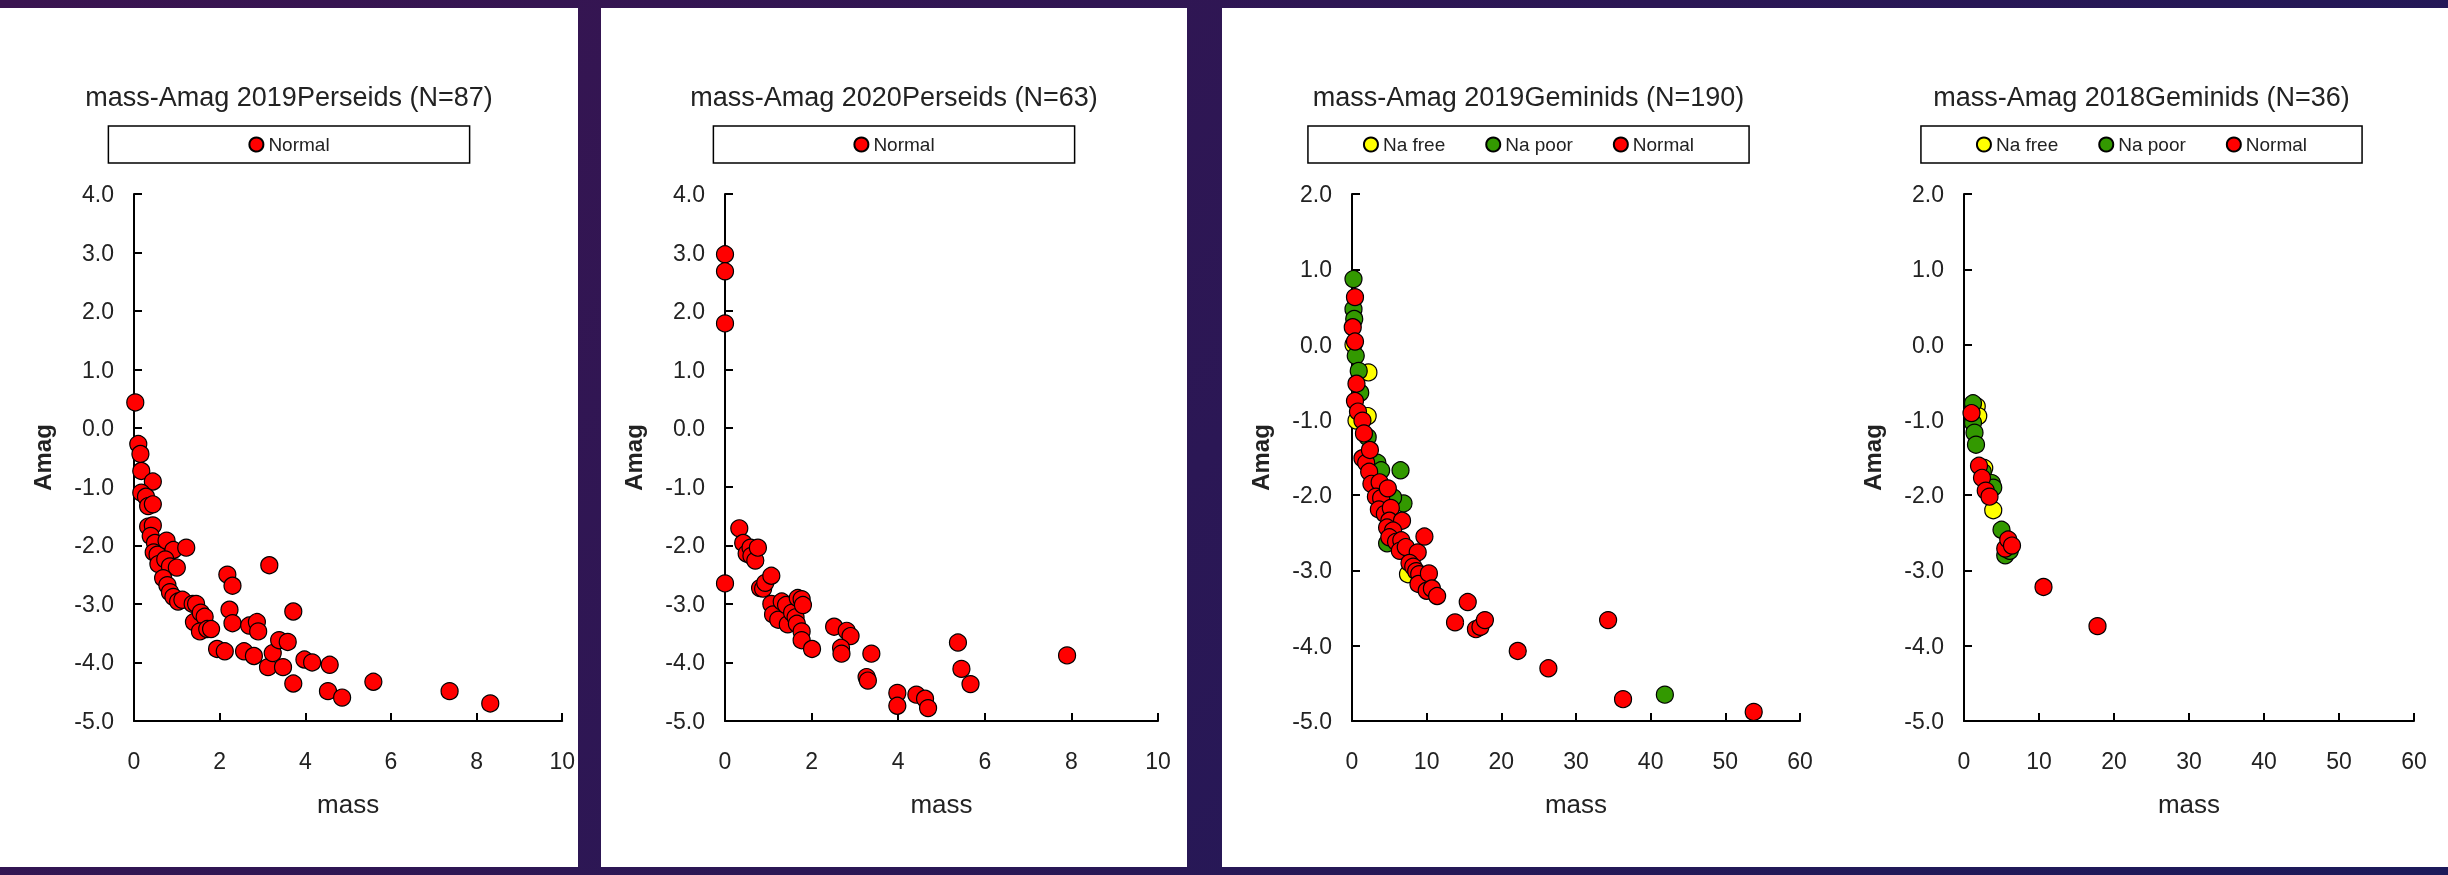 Image resolution: width=2448 pixels, height=875 pixels. I want to click on chart-title: mass-Amag 2019Perseids (N=87), so click(289, 96).